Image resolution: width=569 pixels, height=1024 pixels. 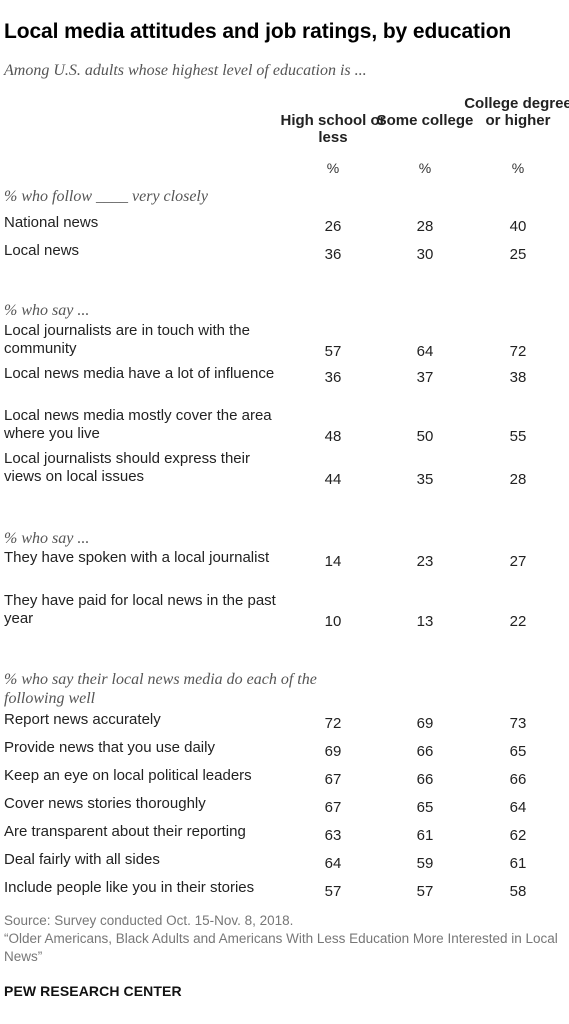 What do you see at coordinates (82, 719) in the screenshot?
I see `row-label: Report news accurately` at bounding box center [82, 719].